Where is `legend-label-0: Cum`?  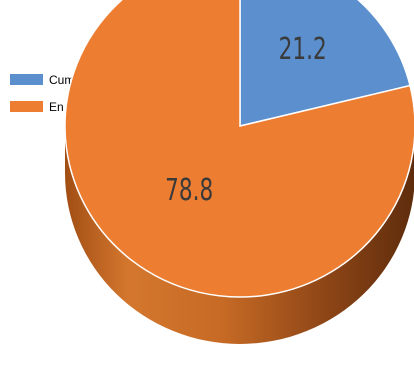
legend-label-0: Cum is located at coordinates (61, 80).